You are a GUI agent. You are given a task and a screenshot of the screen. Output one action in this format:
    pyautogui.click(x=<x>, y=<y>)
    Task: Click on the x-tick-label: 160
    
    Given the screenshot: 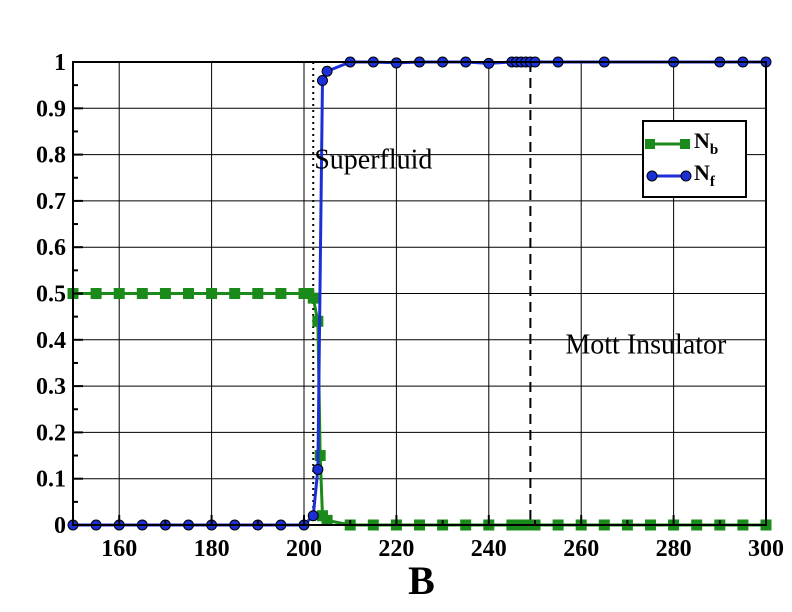 What is the action you would take?
    pyautogui.click(x=119, y=549)
    